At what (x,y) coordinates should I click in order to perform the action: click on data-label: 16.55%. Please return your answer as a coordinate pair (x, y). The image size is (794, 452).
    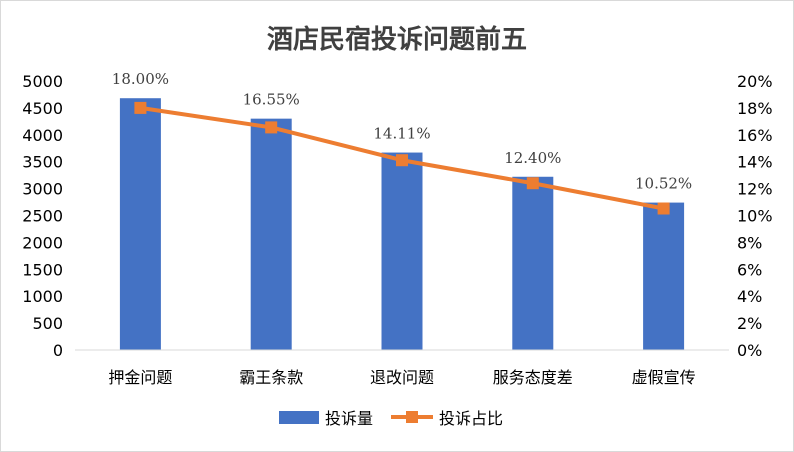
    Looking at the image, I should click on (271, 100).